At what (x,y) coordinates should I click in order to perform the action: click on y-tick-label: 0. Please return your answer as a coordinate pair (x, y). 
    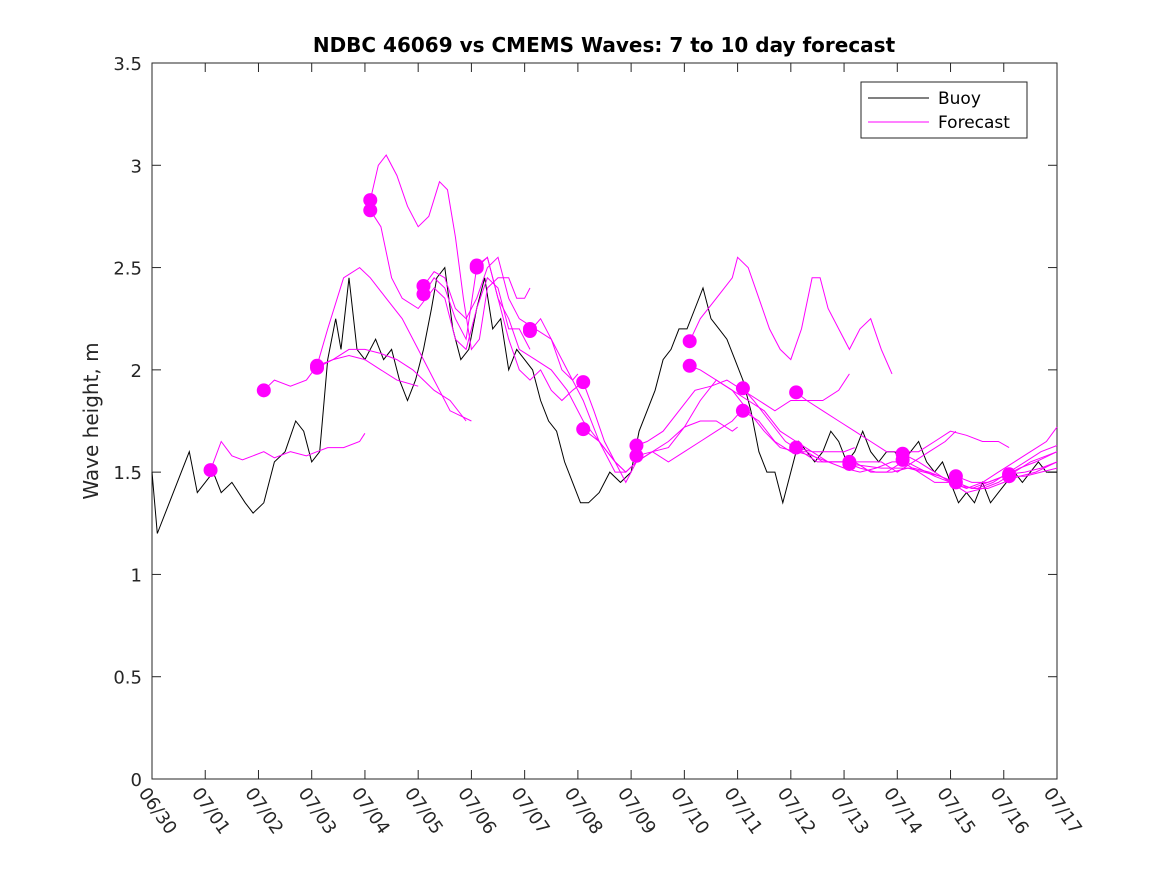
    Looking at the image, I should click on (136, 780).